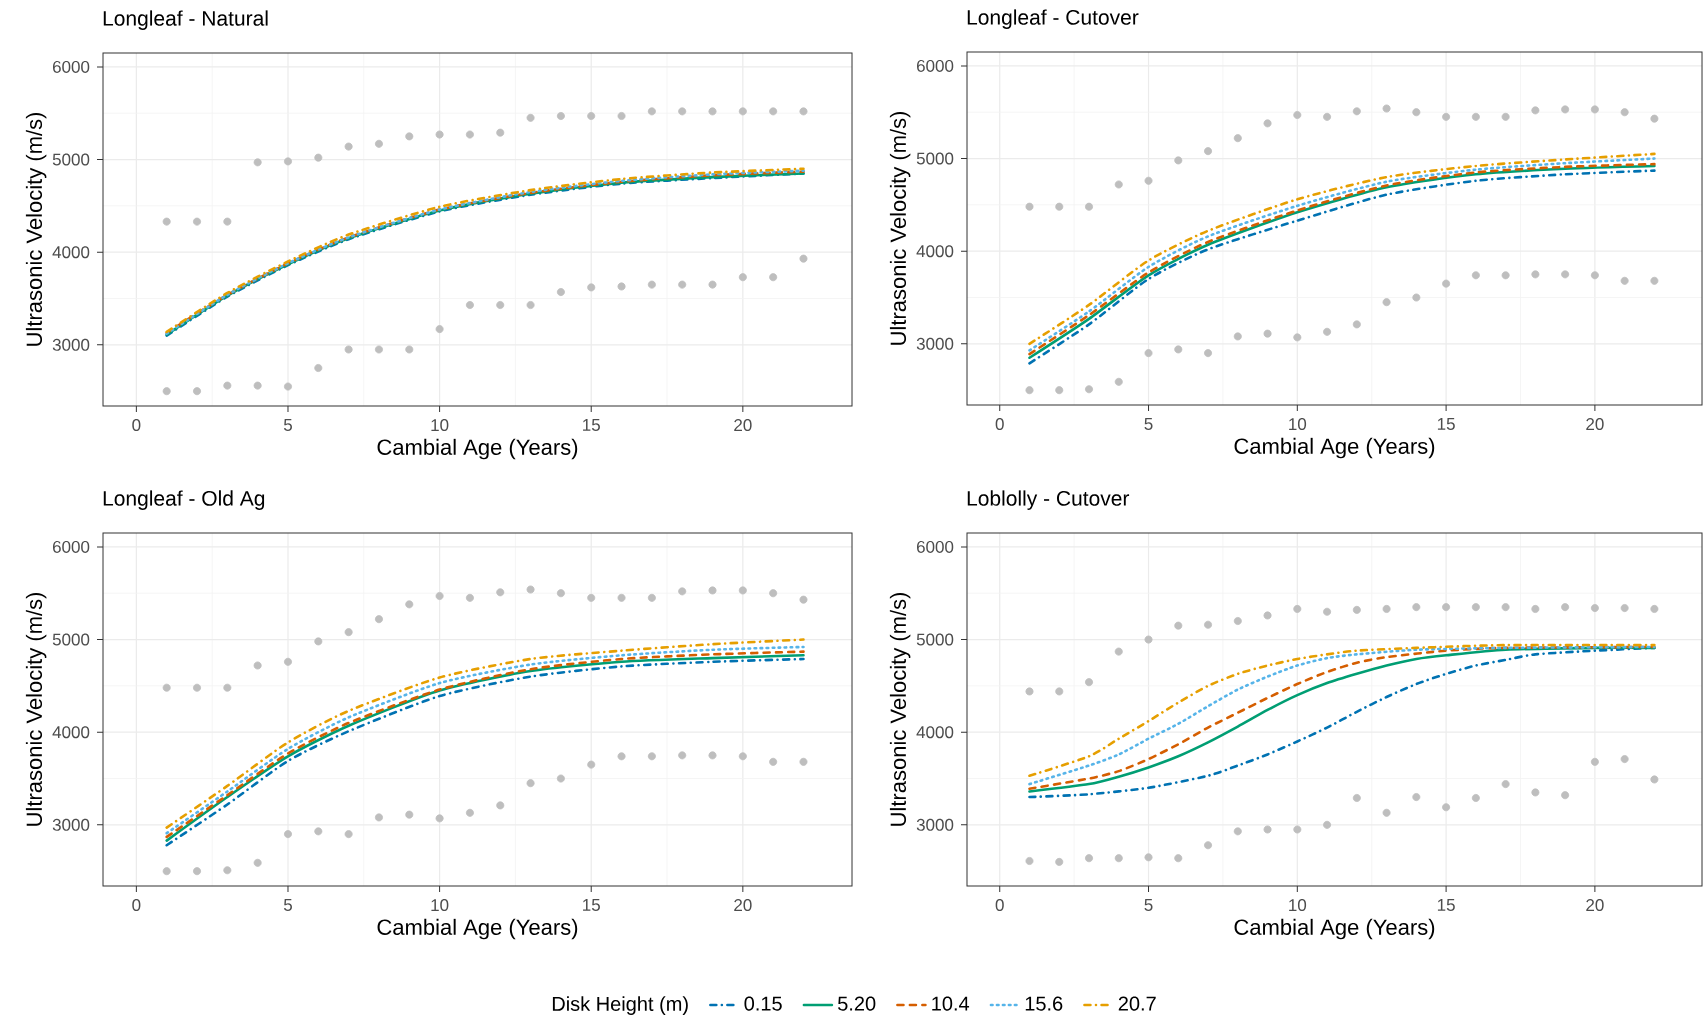 This screenshot has height=1025, width=1708. I want to click on legend-label: 5.20, so click(857, 1003).